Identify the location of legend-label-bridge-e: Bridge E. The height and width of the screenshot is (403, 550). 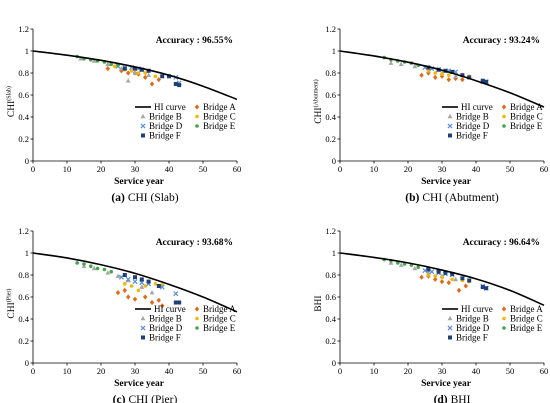
(219, 328).